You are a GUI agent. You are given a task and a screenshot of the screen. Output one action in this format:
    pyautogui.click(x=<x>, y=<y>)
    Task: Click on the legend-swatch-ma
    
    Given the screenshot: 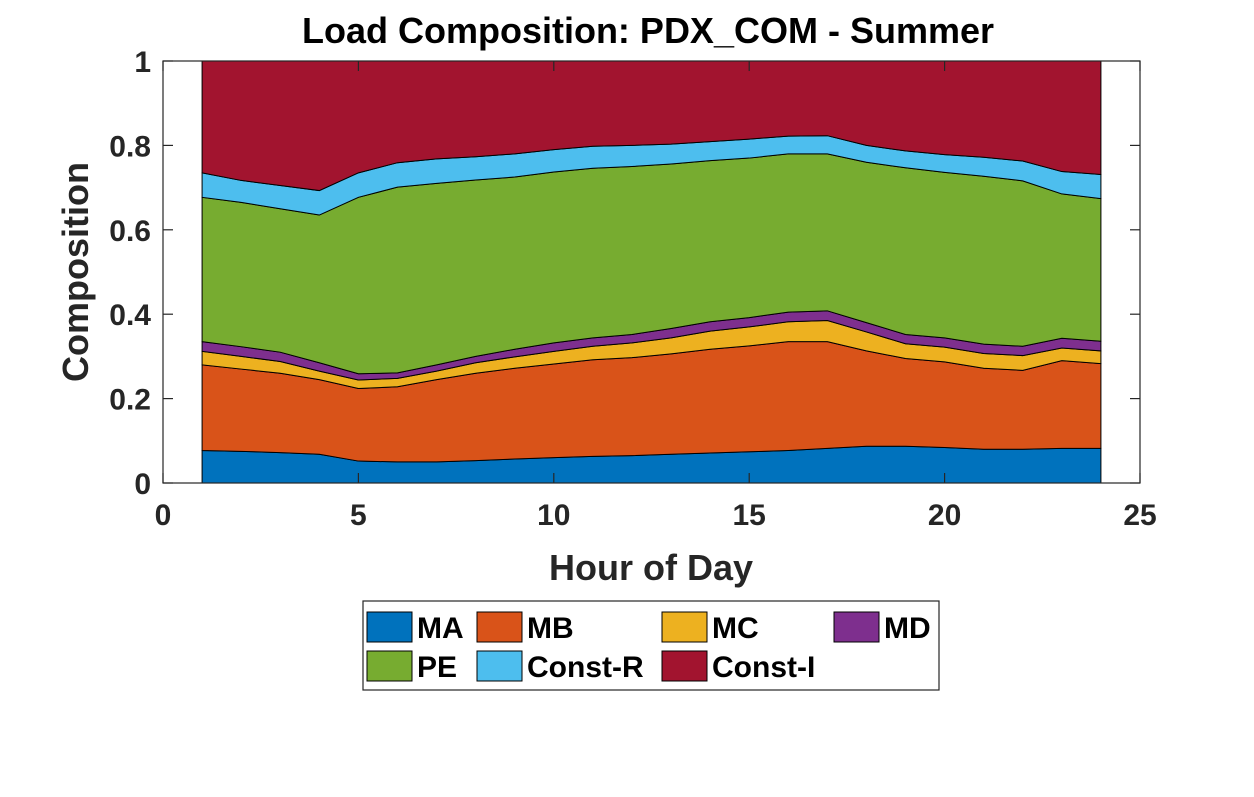 What is the action you would take?
    pyautogui.click(x=389, y=627)
    